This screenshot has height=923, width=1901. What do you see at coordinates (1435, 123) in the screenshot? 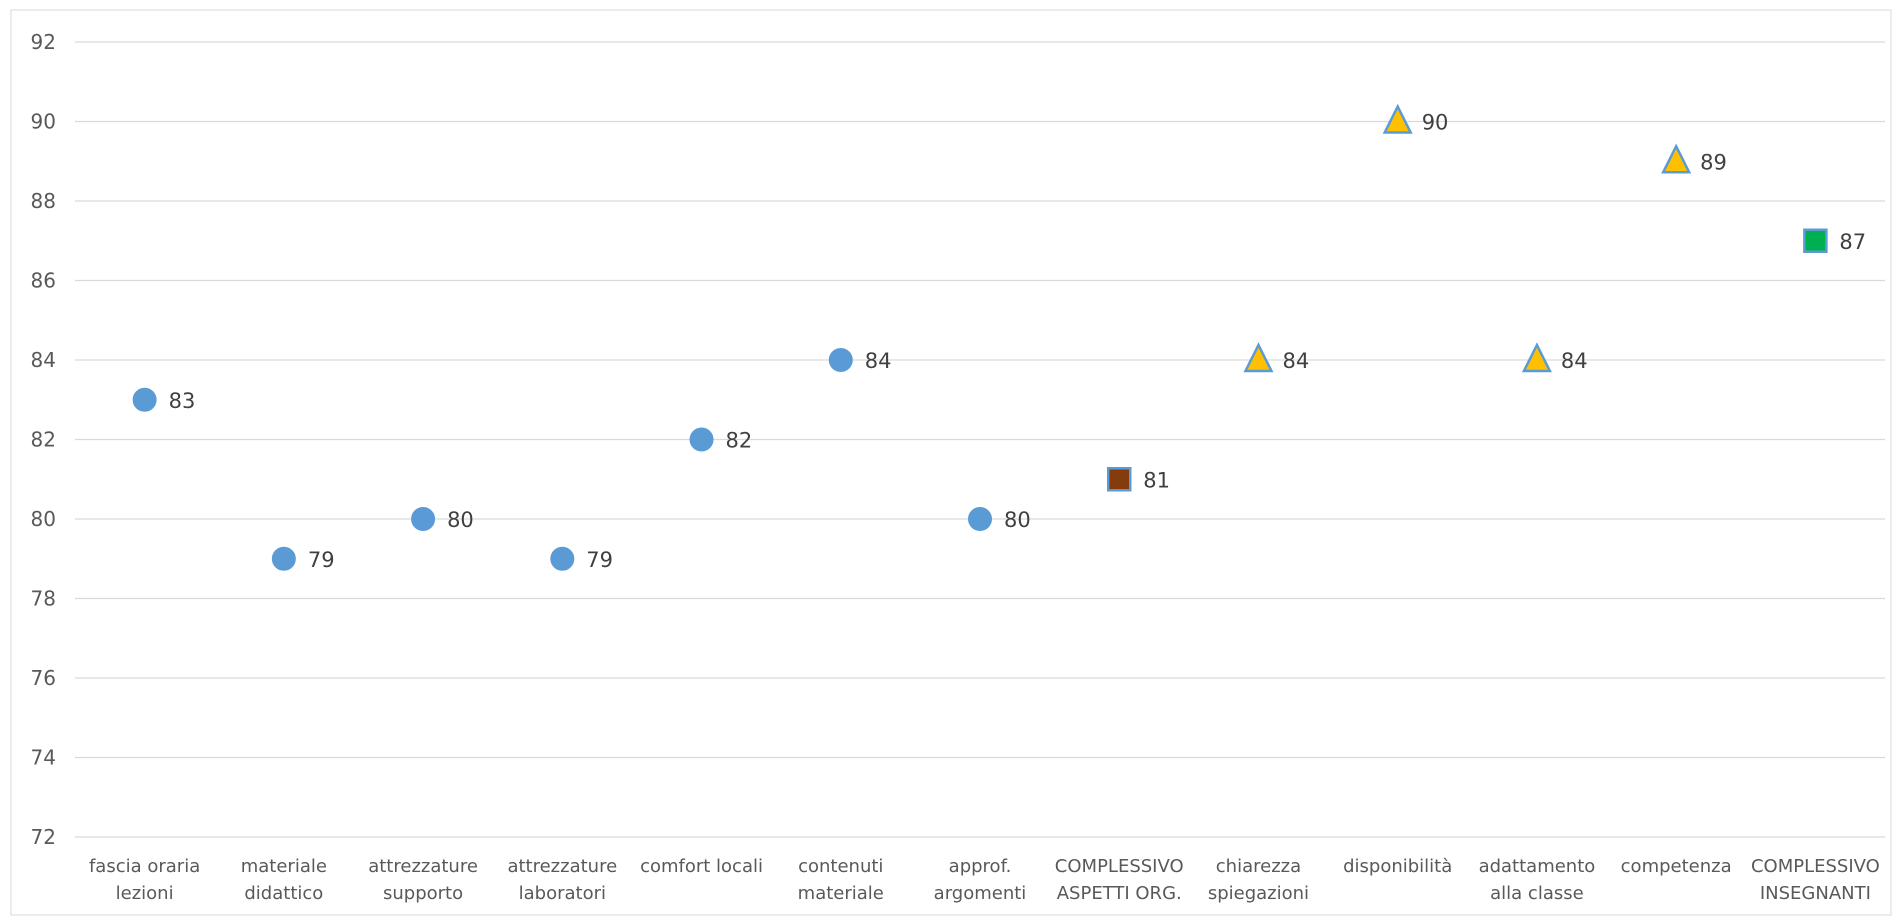
I see `data-label: 90` at bounding box center [1435, 123].